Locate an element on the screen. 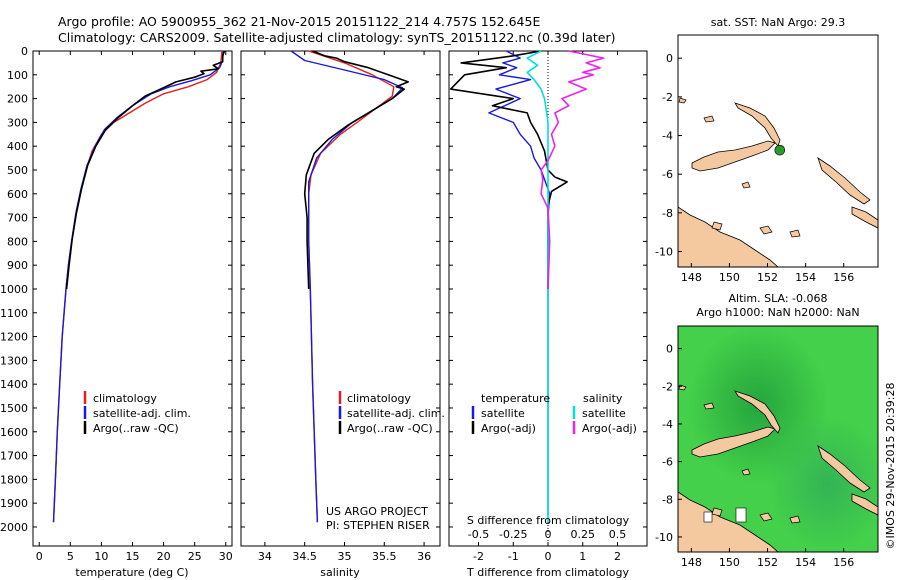 The image size is (900, 580). depth-tick-label: 0 is located at coordinates (24, 51).